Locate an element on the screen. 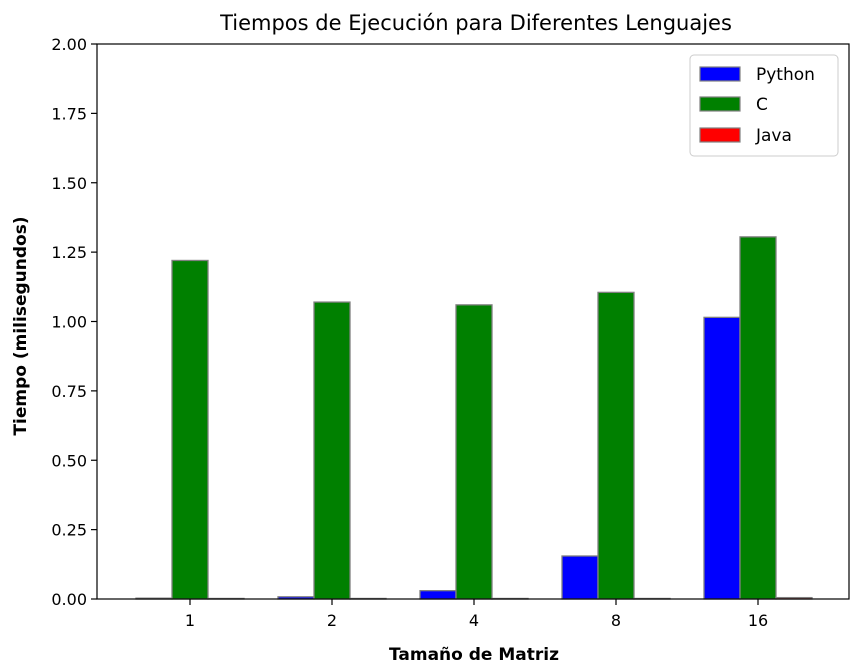  y-axis: 0.00 0.25 0.50 0.75 1.00 1.25 1.50 1.75 2.00 is located at coordinates (74, 322).